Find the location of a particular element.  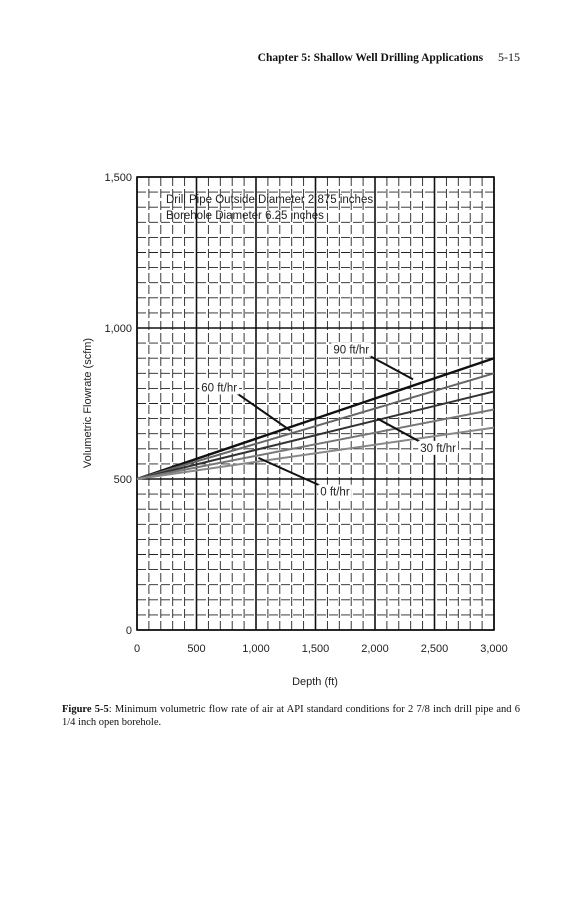

label-leaders is located at coordinates (328, 420).